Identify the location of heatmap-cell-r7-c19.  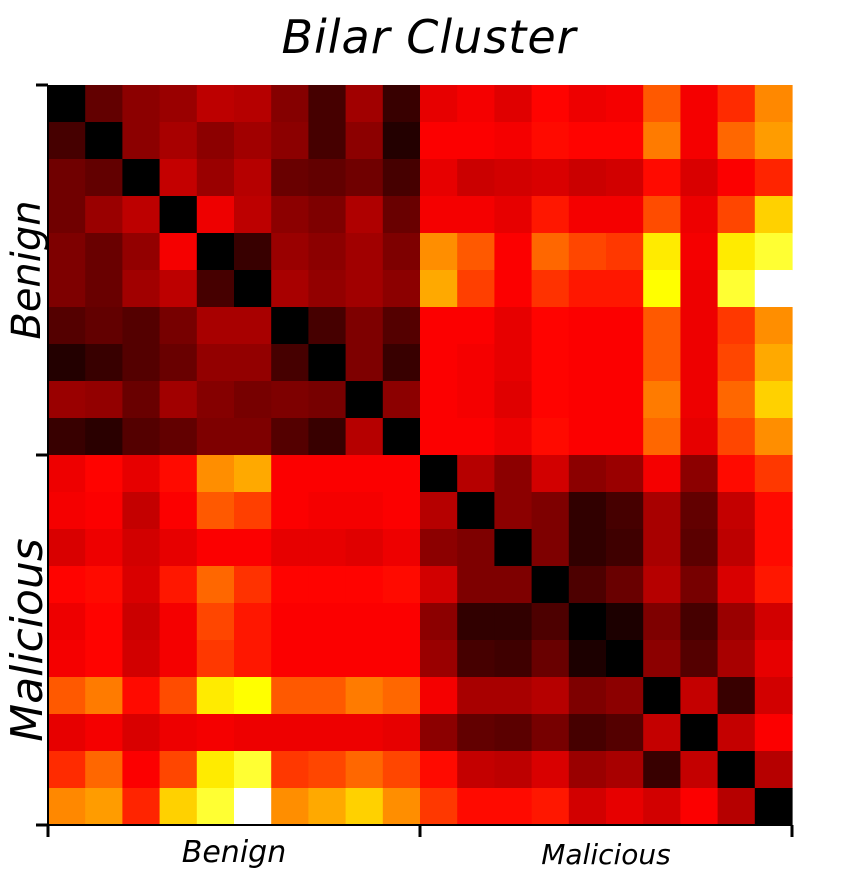
(773, 363).